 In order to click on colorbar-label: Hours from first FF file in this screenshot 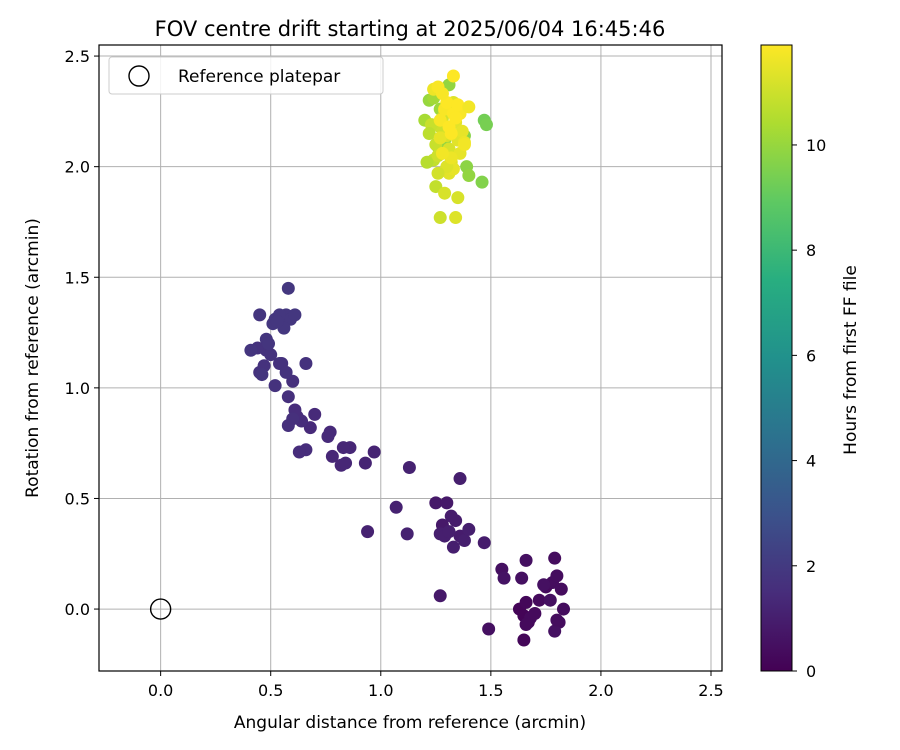, I will do `click(851, 360)`.